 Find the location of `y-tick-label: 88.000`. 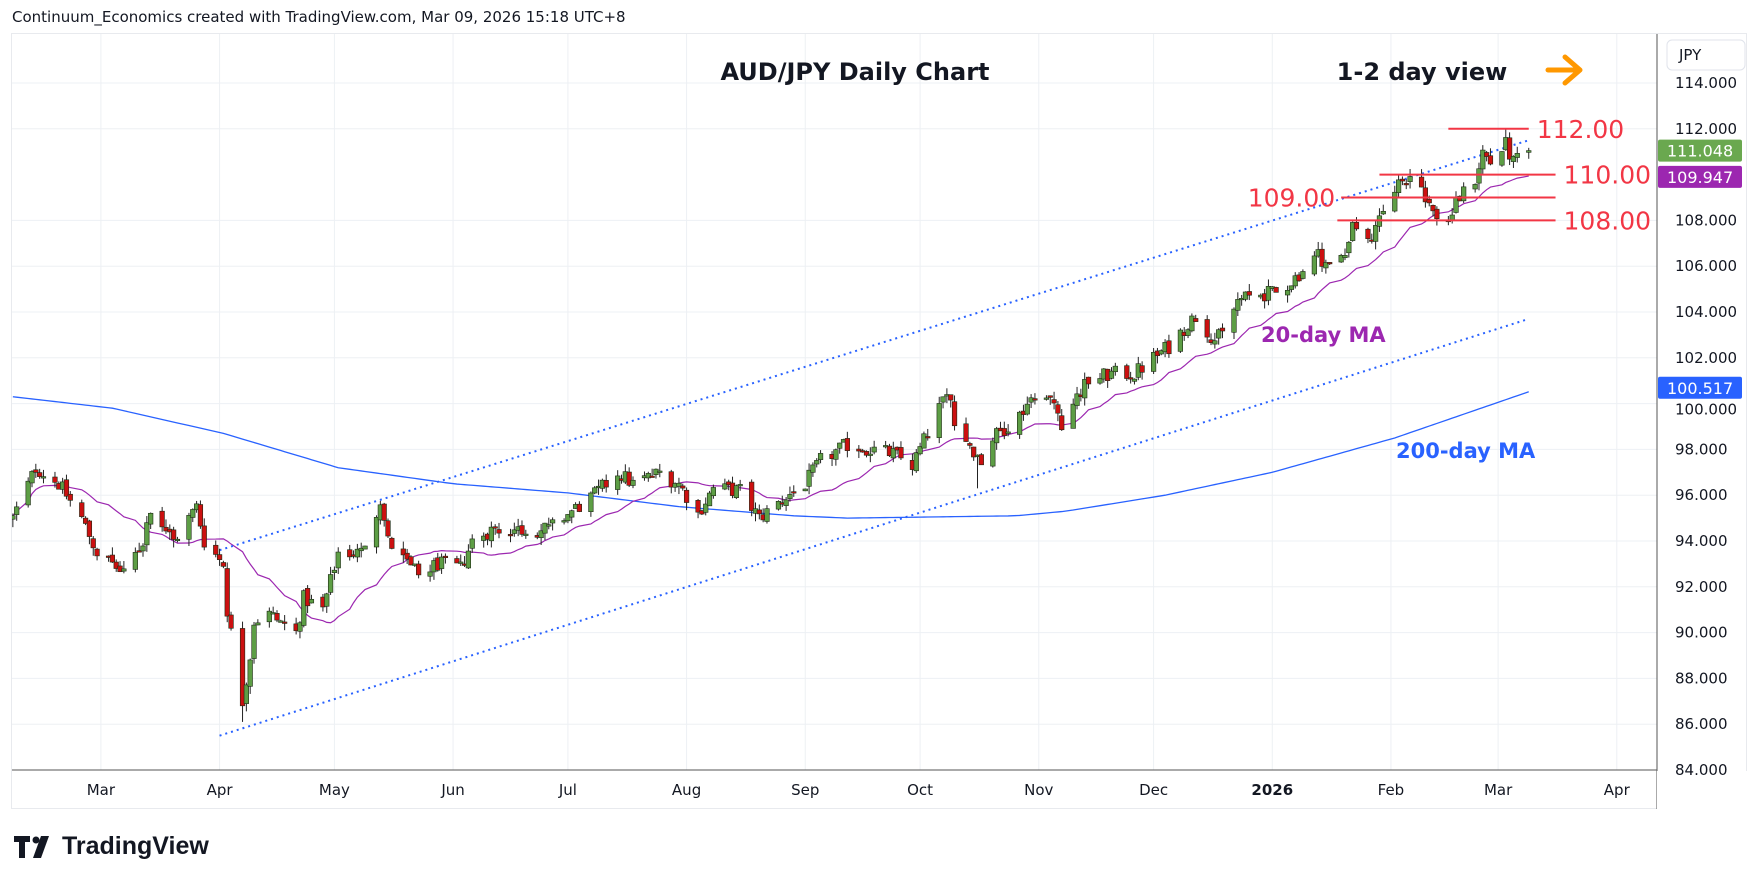

y-tick-label: 88.000 is located at coordinates (1701, 678).